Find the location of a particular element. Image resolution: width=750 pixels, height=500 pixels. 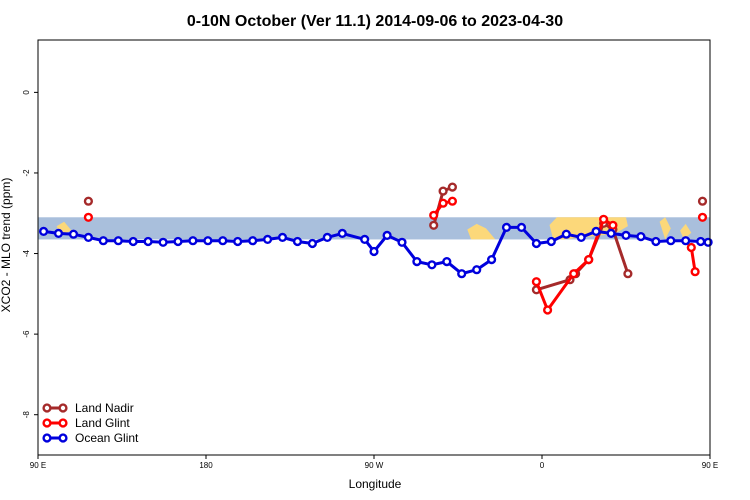

legend-entry: Land Nadir is located at coordinates (88, 408).